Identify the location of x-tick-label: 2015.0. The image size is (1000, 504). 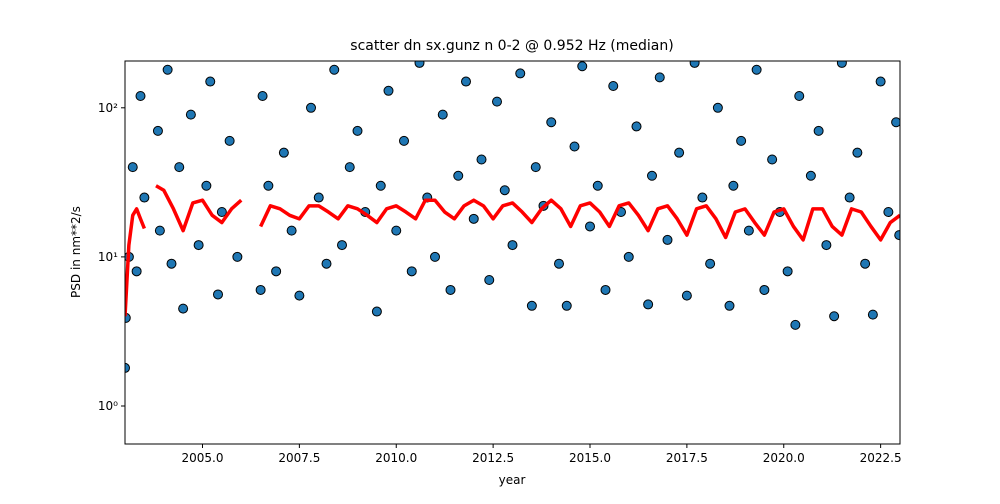
(590, 458).